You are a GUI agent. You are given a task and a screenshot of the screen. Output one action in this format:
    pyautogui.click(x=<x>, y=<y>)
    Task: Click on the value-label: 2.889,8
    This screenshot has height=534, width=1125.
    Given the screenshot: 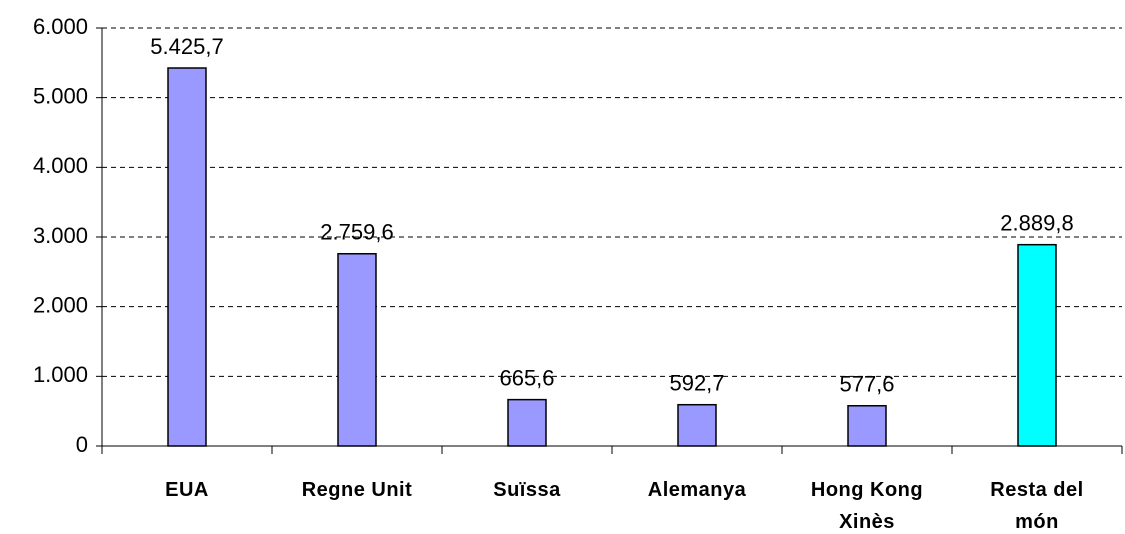 What is the action you would take?
    pyautogui.click(x=1036, y=222)
    